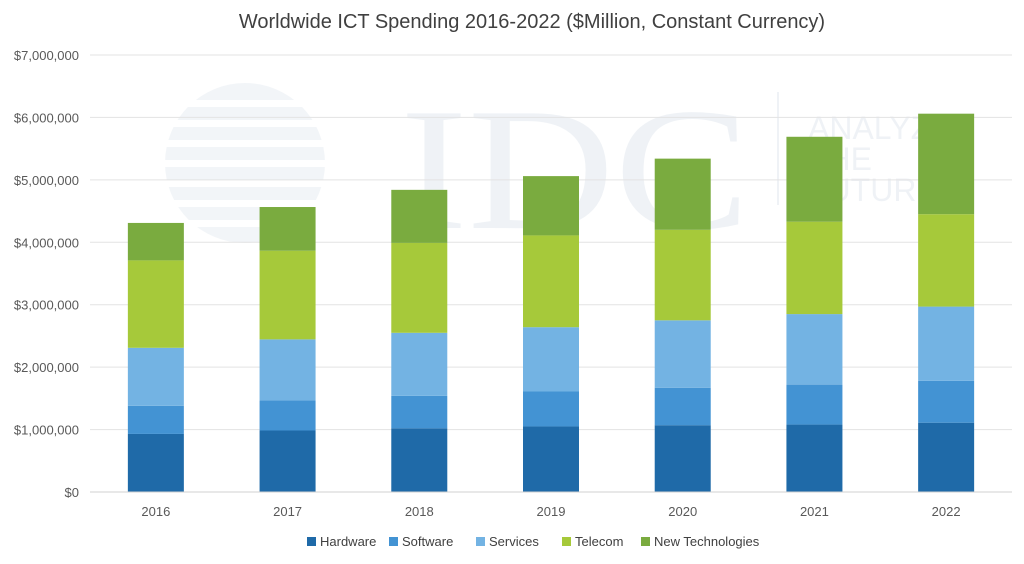 This screenshot has width=1024, height=564. I want to click on x-tick-label: 2019, so click(551, 511).